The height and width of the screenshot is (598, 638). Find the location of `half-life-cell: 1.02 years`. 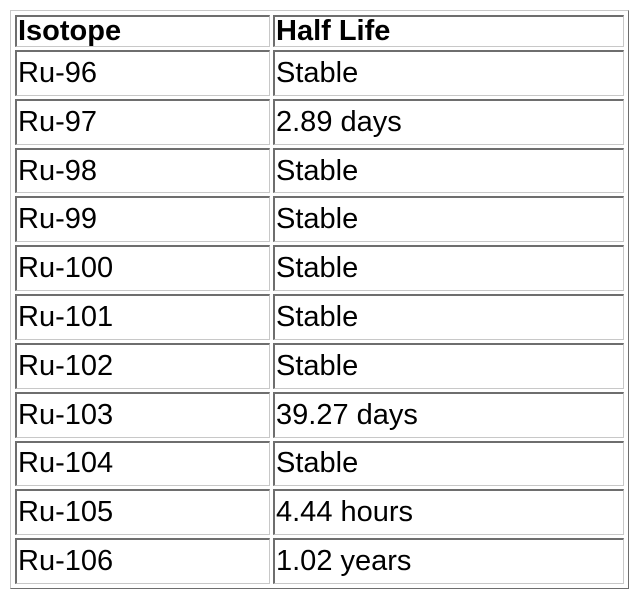

half-life-cell: 1.02 years is located at coordinates (448, 561).